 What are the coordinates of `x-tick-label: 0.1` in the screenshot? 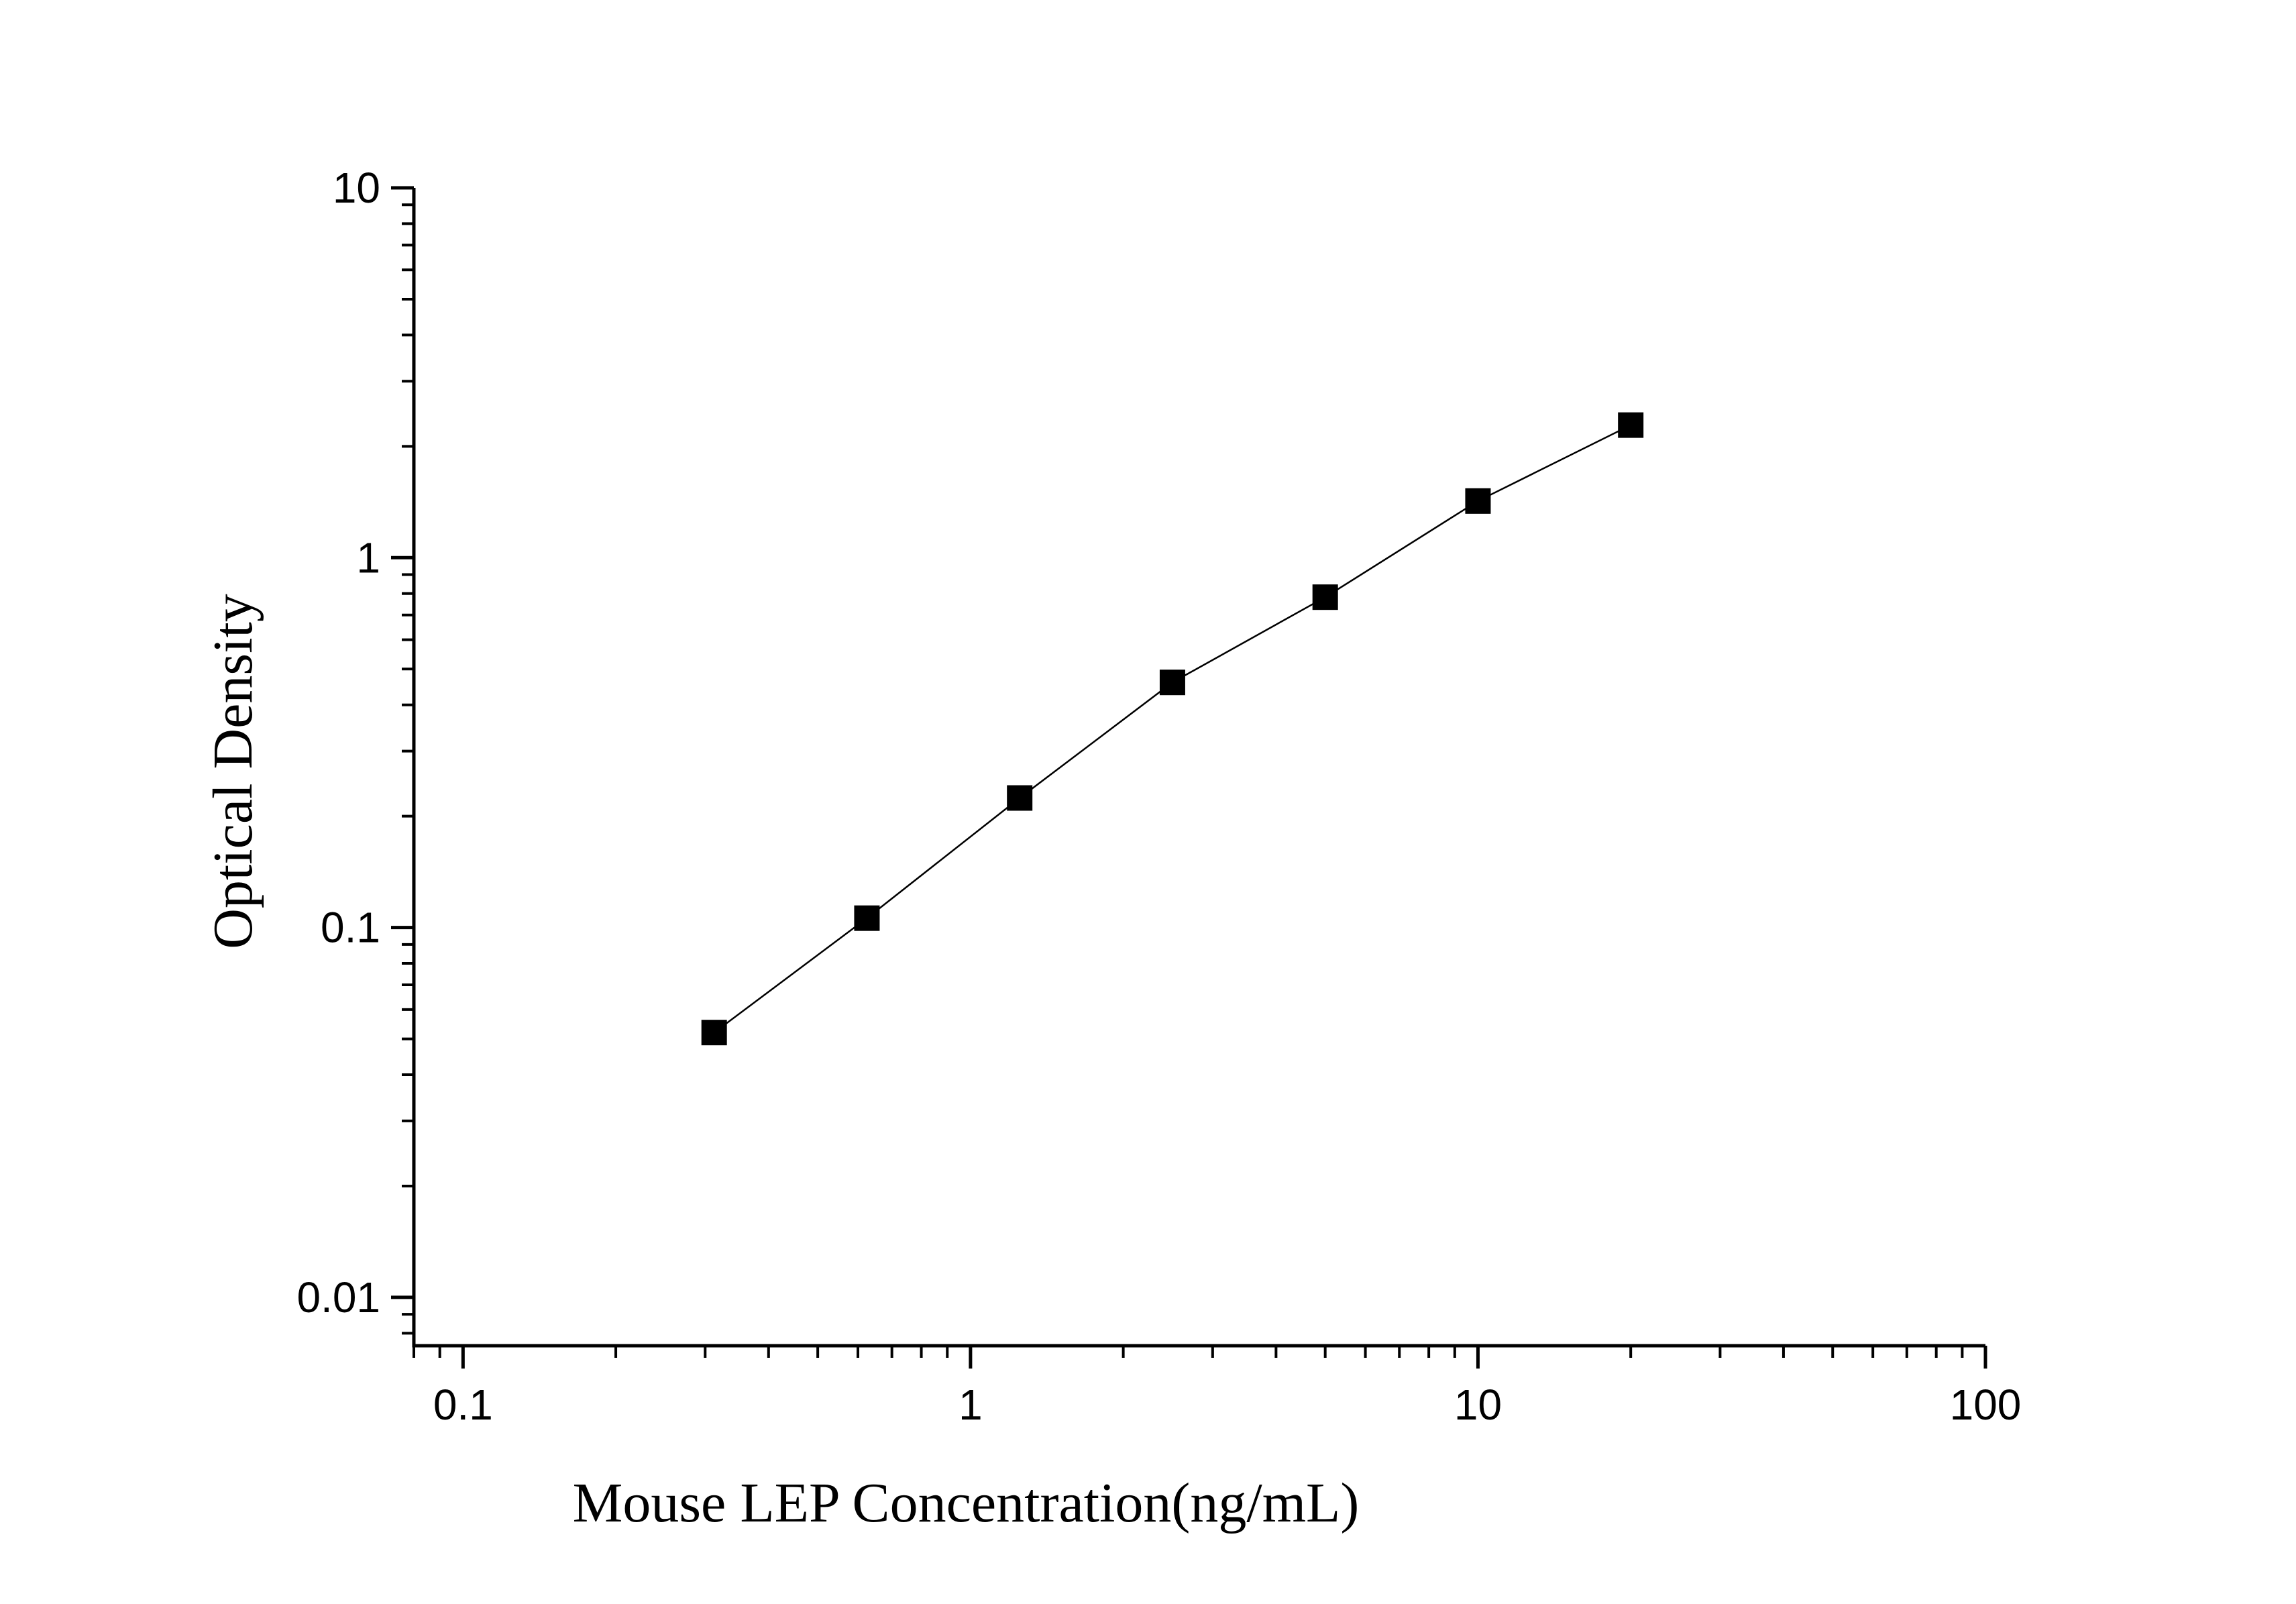 It's located at (463, 1405).